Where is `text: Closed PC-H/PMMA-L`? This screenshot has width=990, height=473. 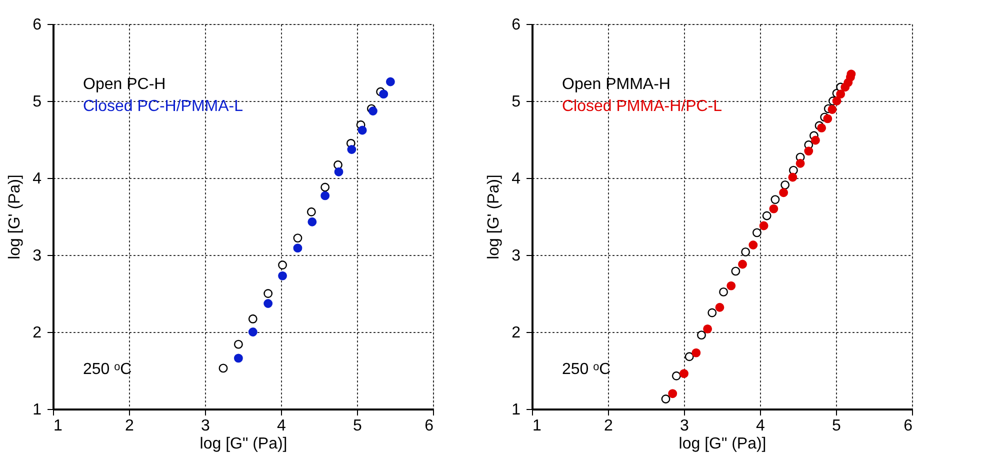
text: Closed PC-H/PMMA-L is located at coordinates (163, 106).